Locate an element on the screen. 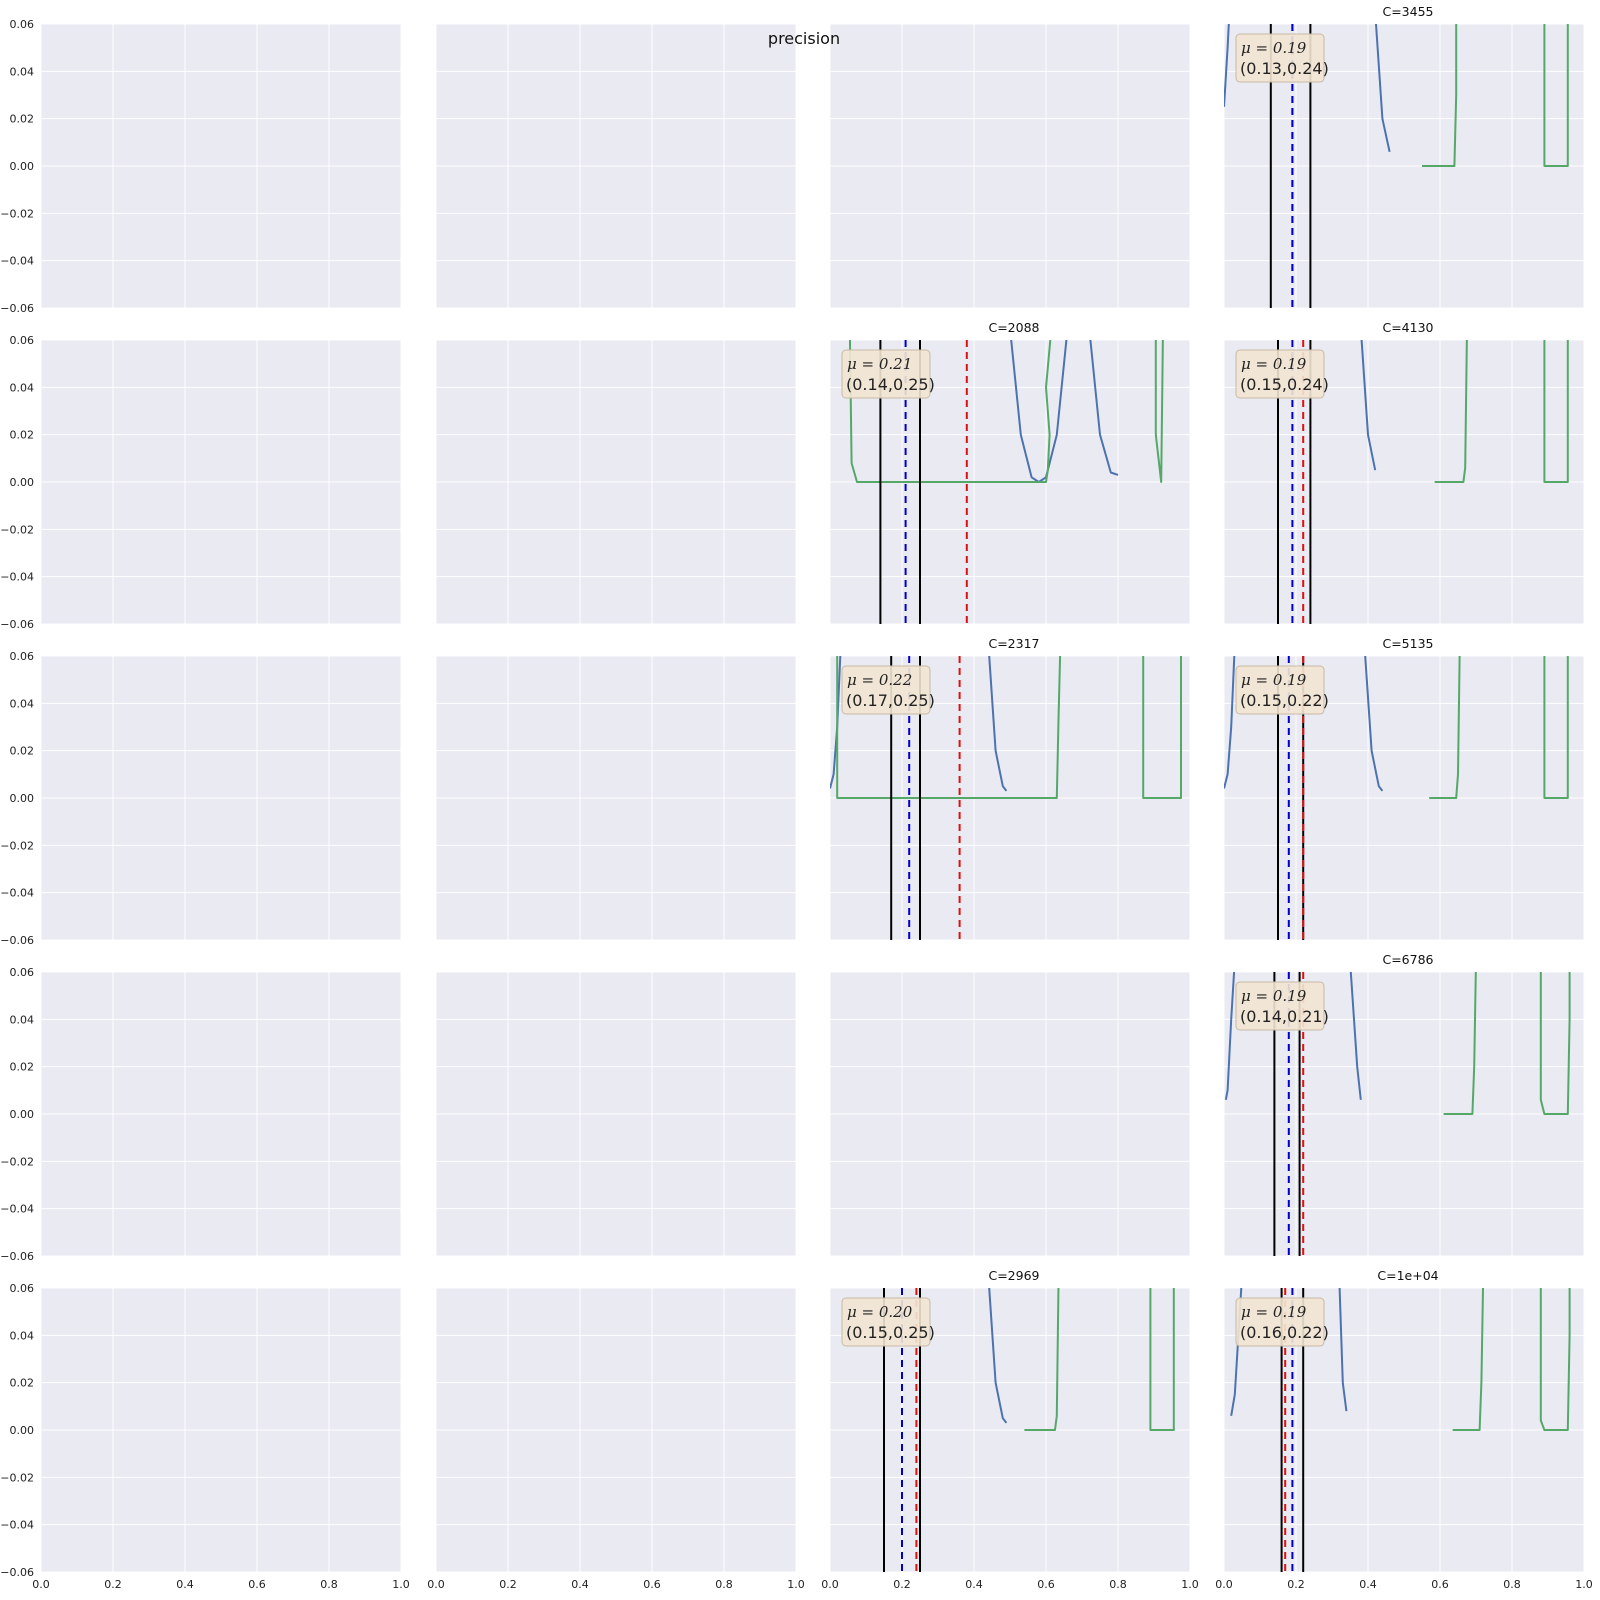 The height and width of the screenshot is (1600, 1600). annotation-box: μ = 0.22 (0.17,0.25) is located at coordinates (888, 690).